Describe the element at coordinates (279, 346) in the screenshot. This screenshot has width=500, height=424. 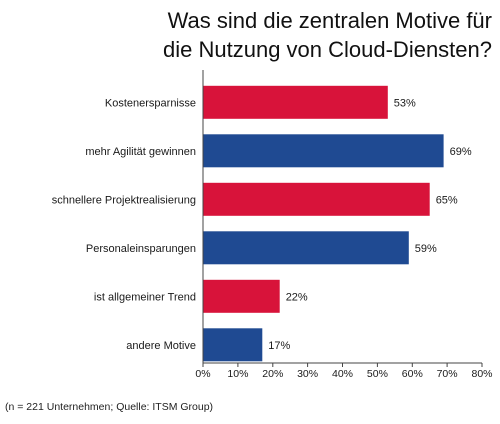
I see `value-label: 17%` at that location.